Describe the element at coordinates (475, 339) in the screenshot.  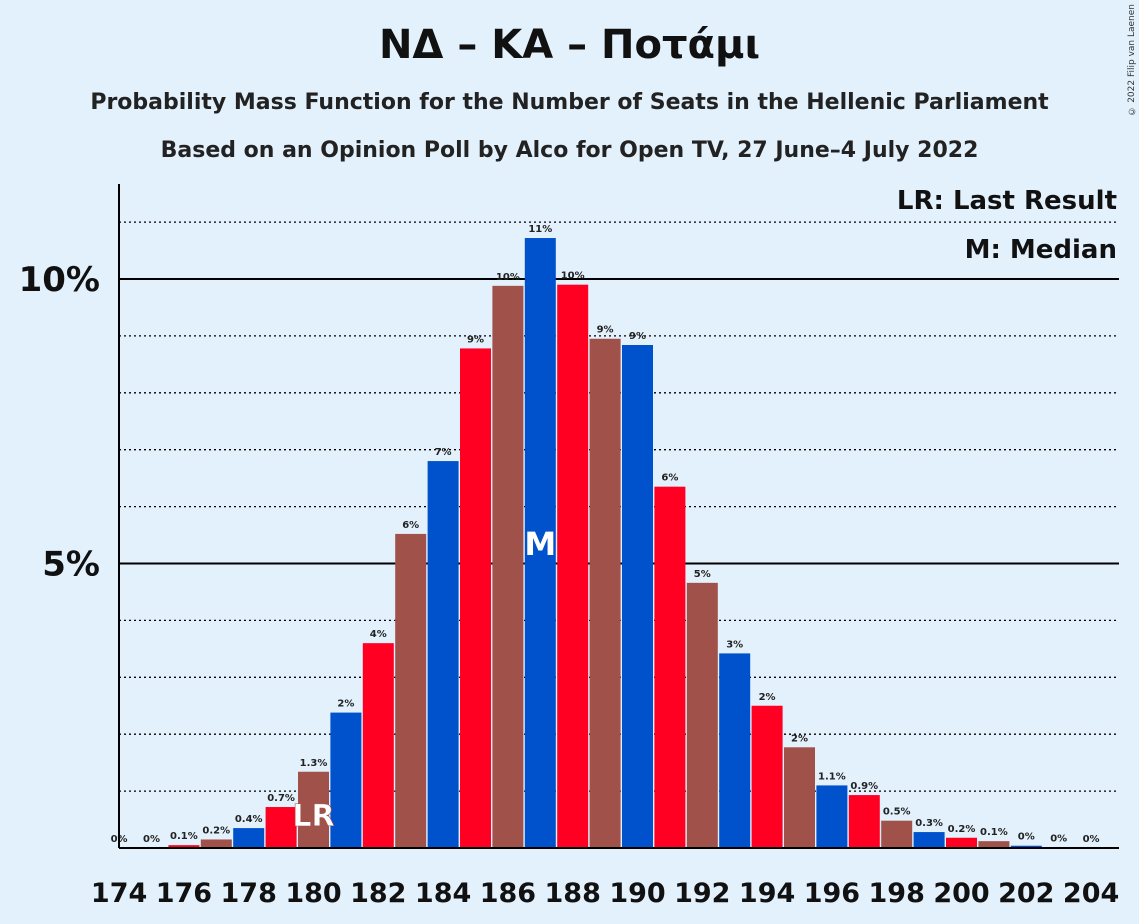
I see `value-label-185: 9%` at that location.